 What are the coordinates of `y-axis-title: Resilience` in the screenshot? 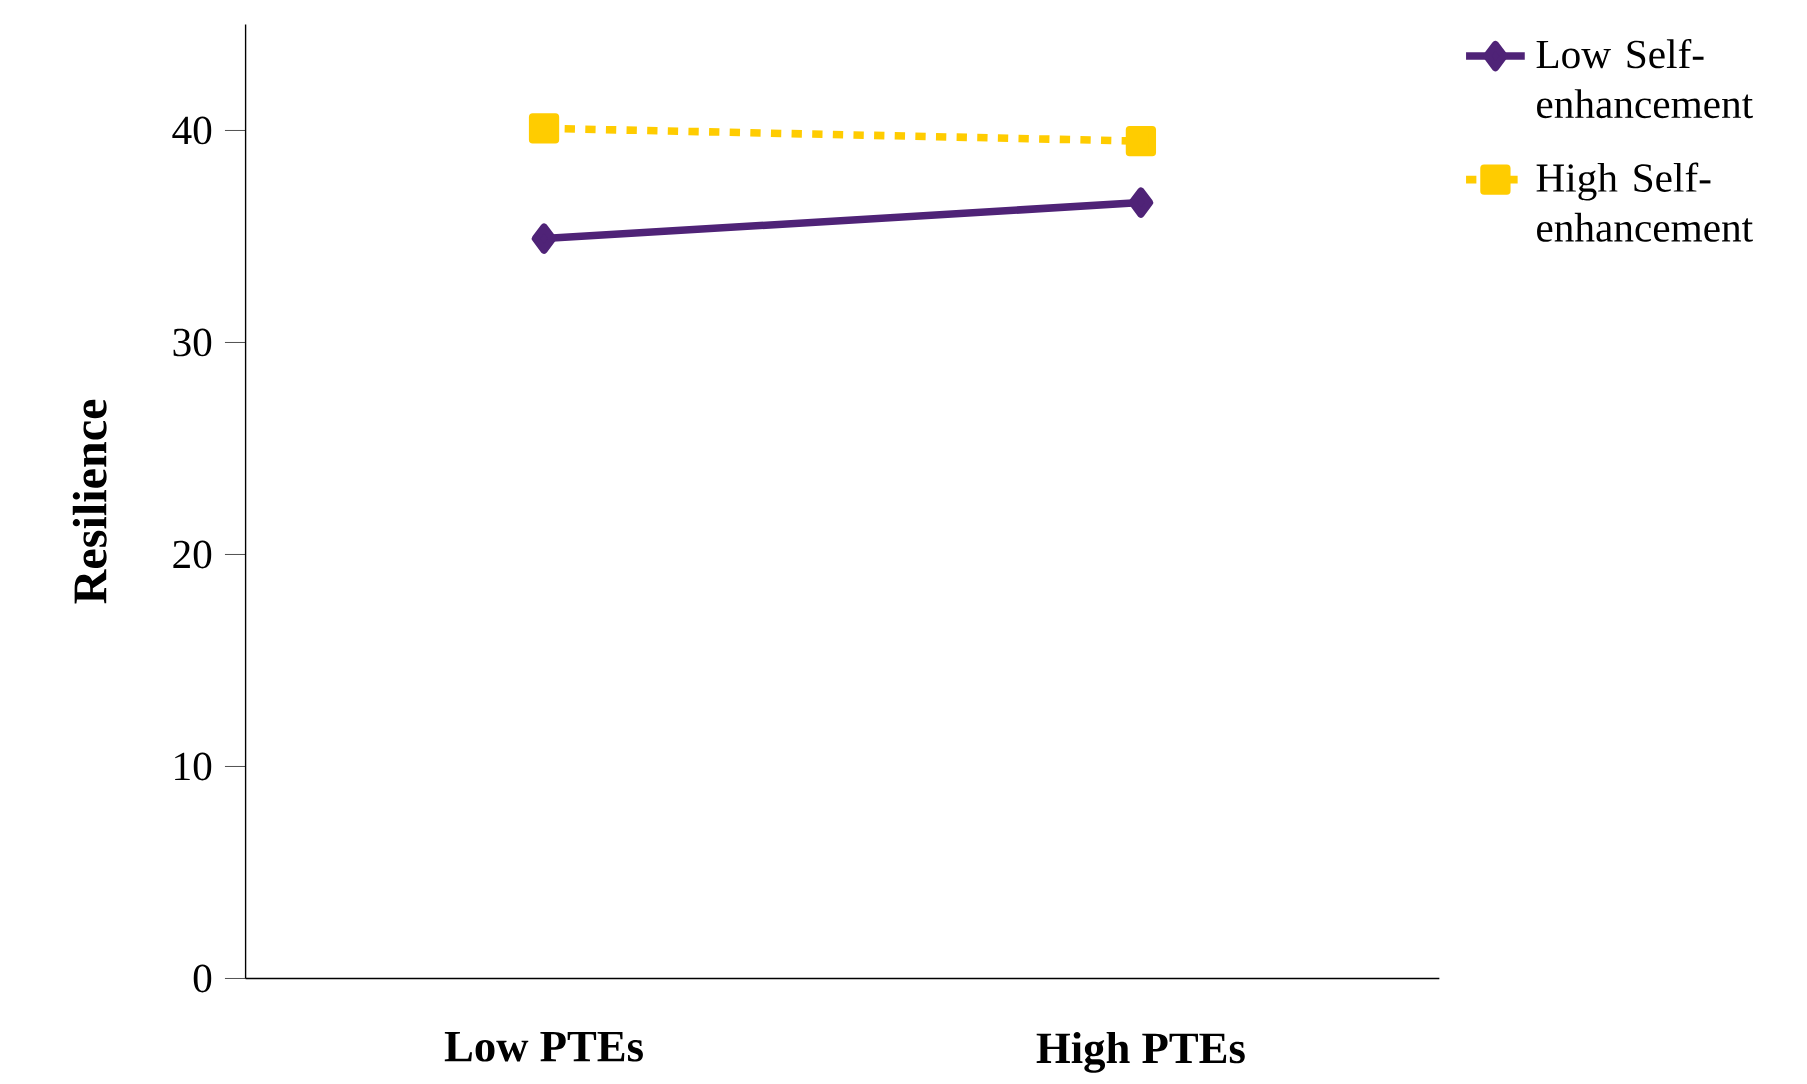 It's located at (89, 501).